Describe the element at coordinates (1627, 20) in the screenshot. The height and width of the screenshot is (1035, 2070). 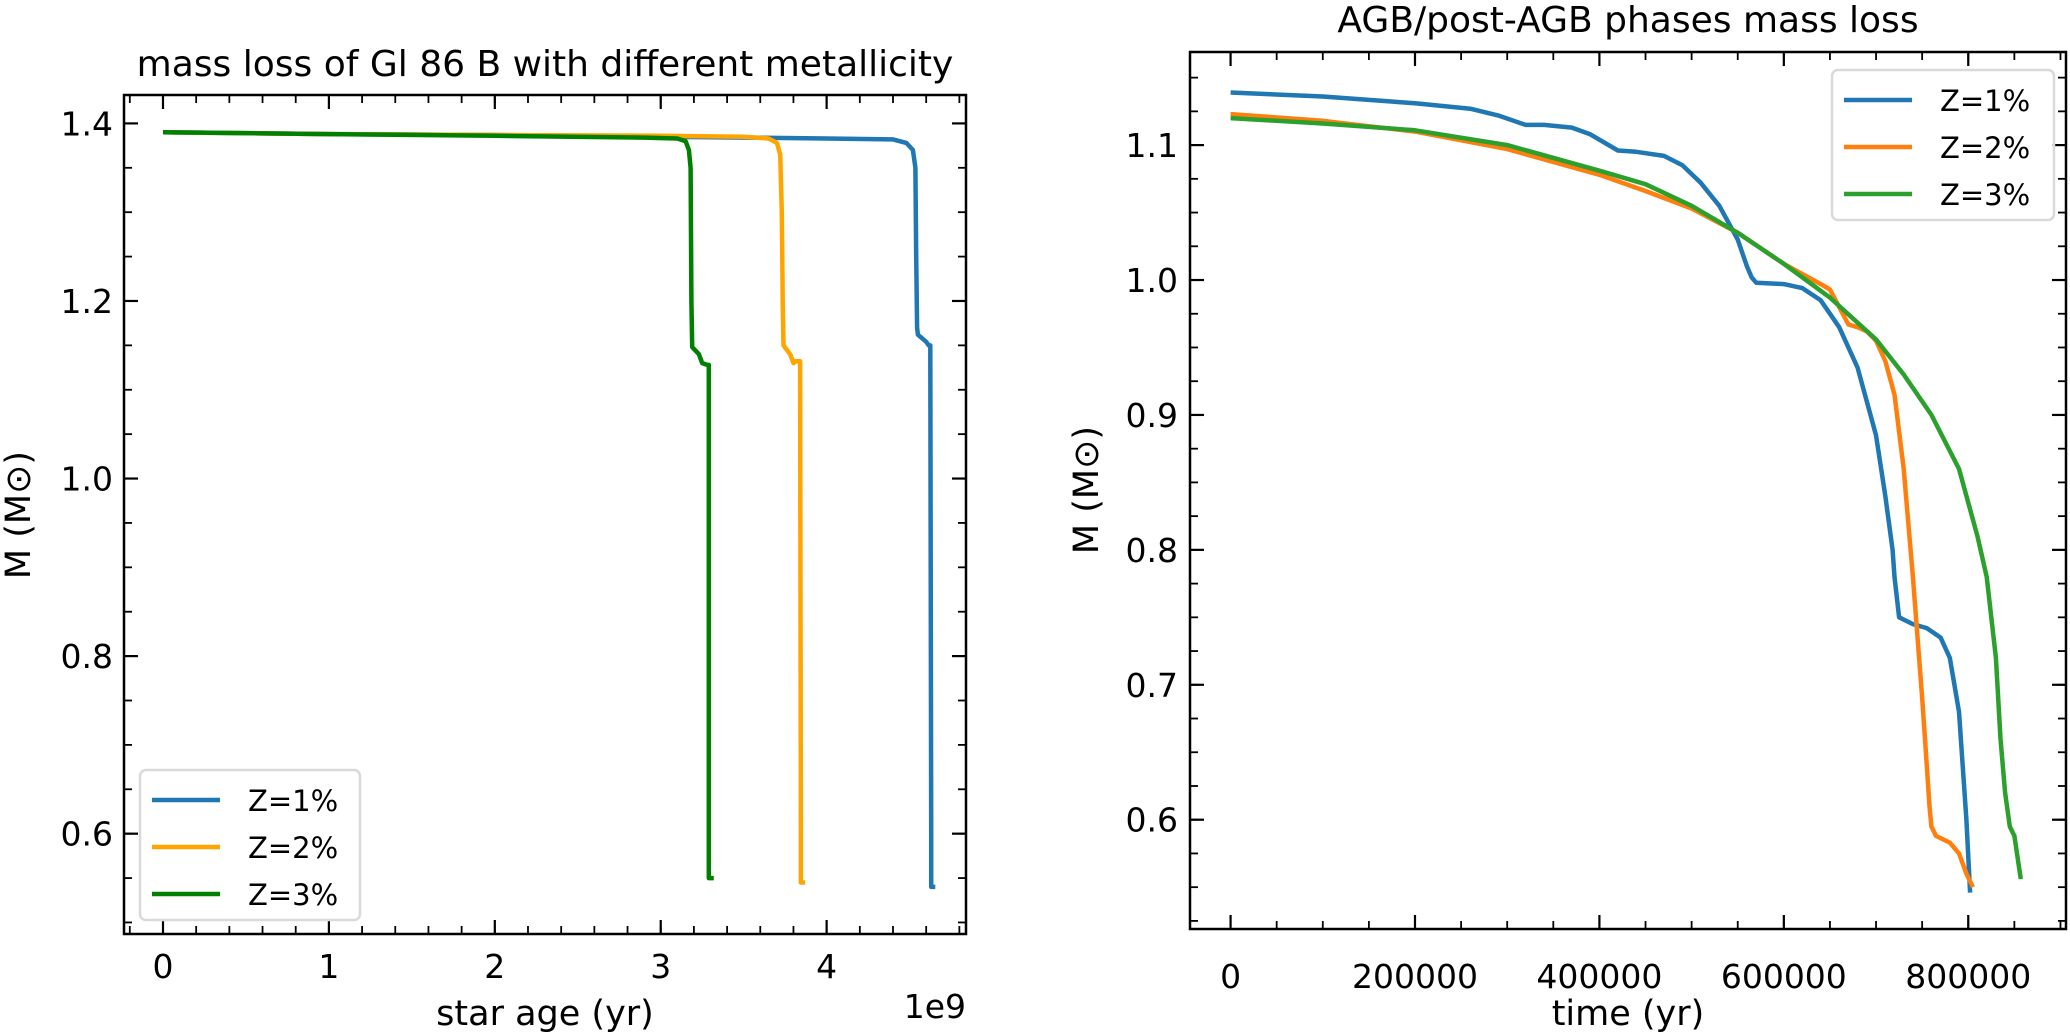
I see `chart-title: AGB/post-AGB phases mass loss` at that location.